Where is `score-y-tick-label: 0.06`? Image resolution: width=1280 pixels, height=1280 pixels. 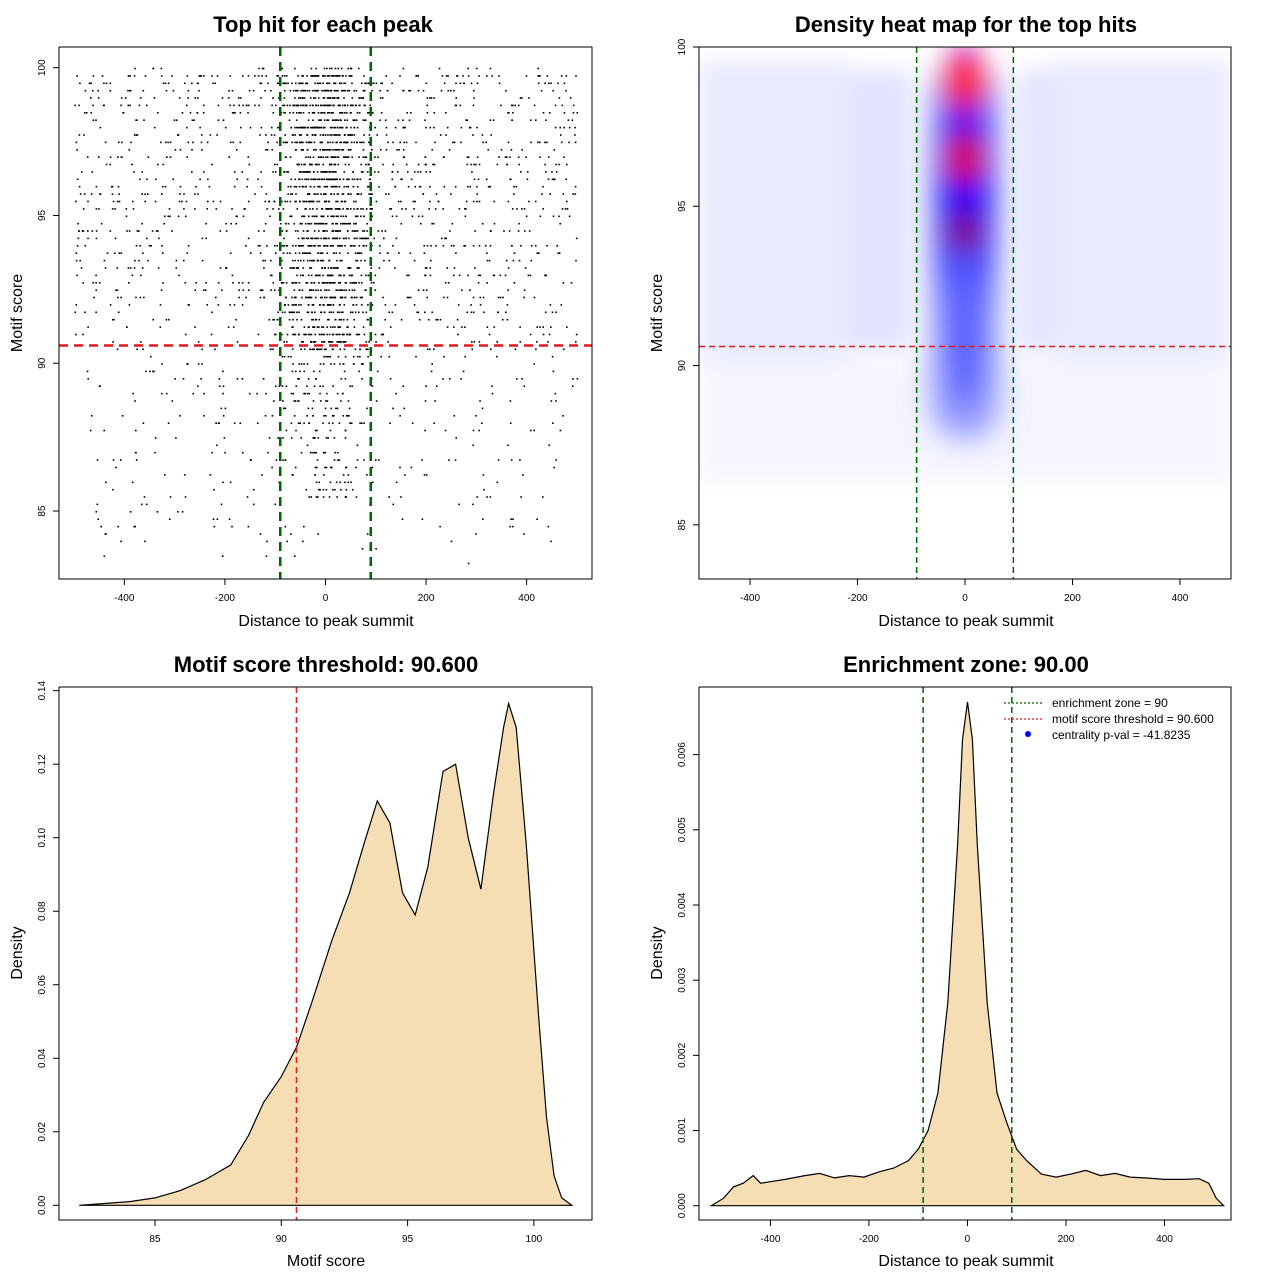
score-y-tick-label: 0.06 is located at coordinates (42, 985).